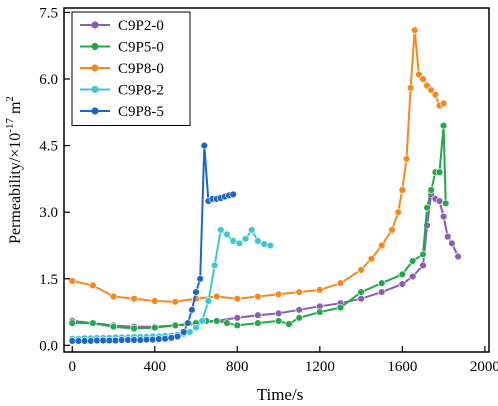 Image resolution: width=498 pixels, height=406 pixels. What do you see at coordinates (402, 367) in the screenshot?
I see `x-tick-label: 1600` at bounding box center [402, 367].